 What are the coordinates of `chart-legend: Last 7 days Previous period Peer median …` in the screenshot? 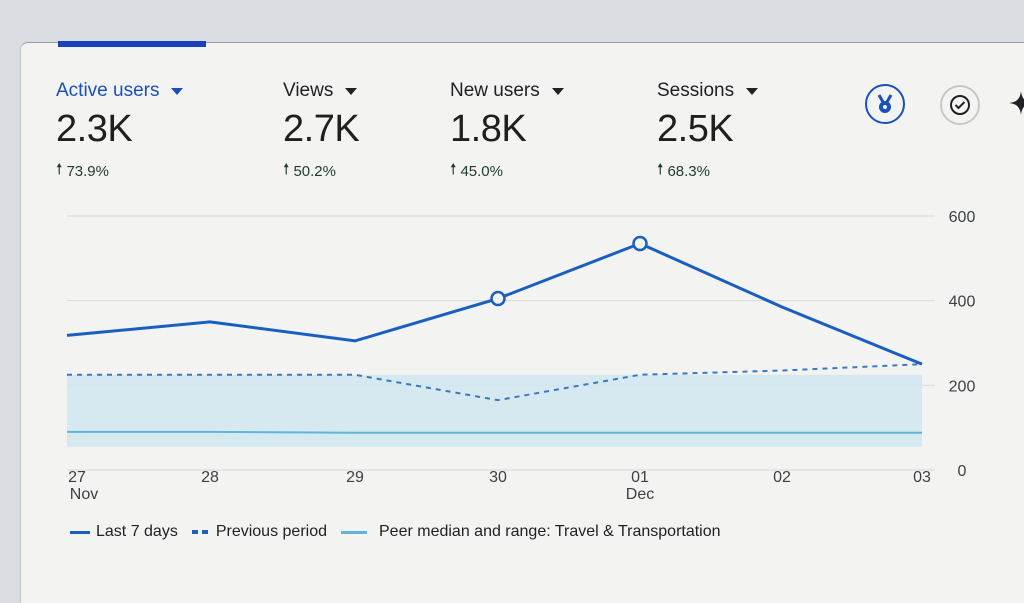 It's located at (402, 532).